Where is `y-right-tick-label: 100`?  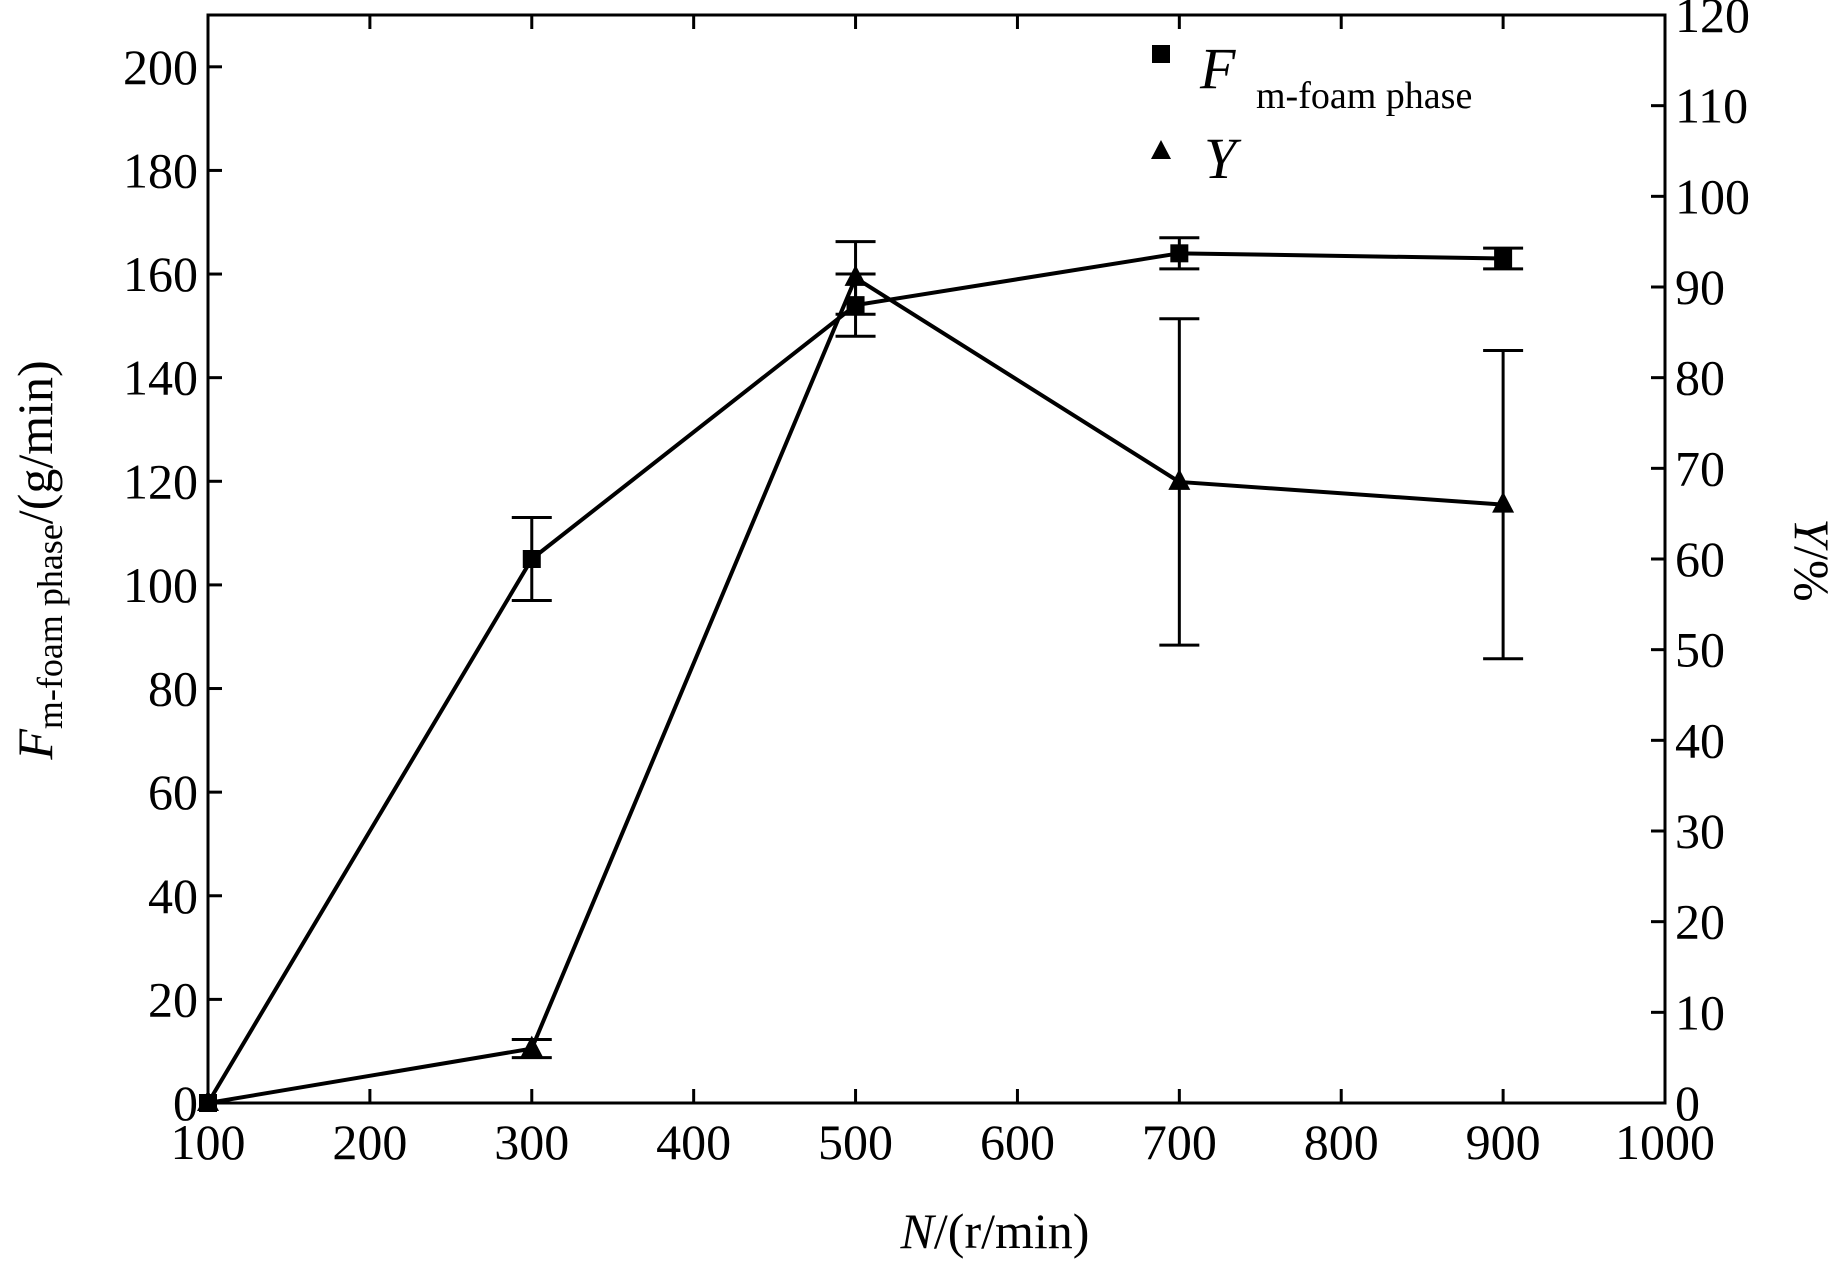 y-right-tick-label: 100 is located at coordinates (1712, 196).